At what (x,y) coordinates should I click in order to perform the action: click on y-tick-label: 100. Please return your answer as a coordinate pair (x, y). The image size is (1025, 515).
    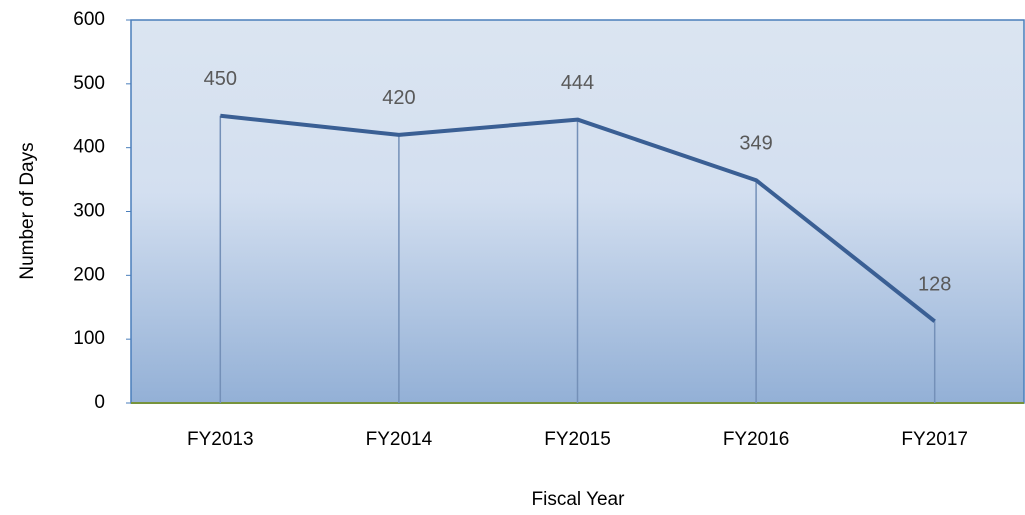
    Looking at the image, I should click on (89, 338).